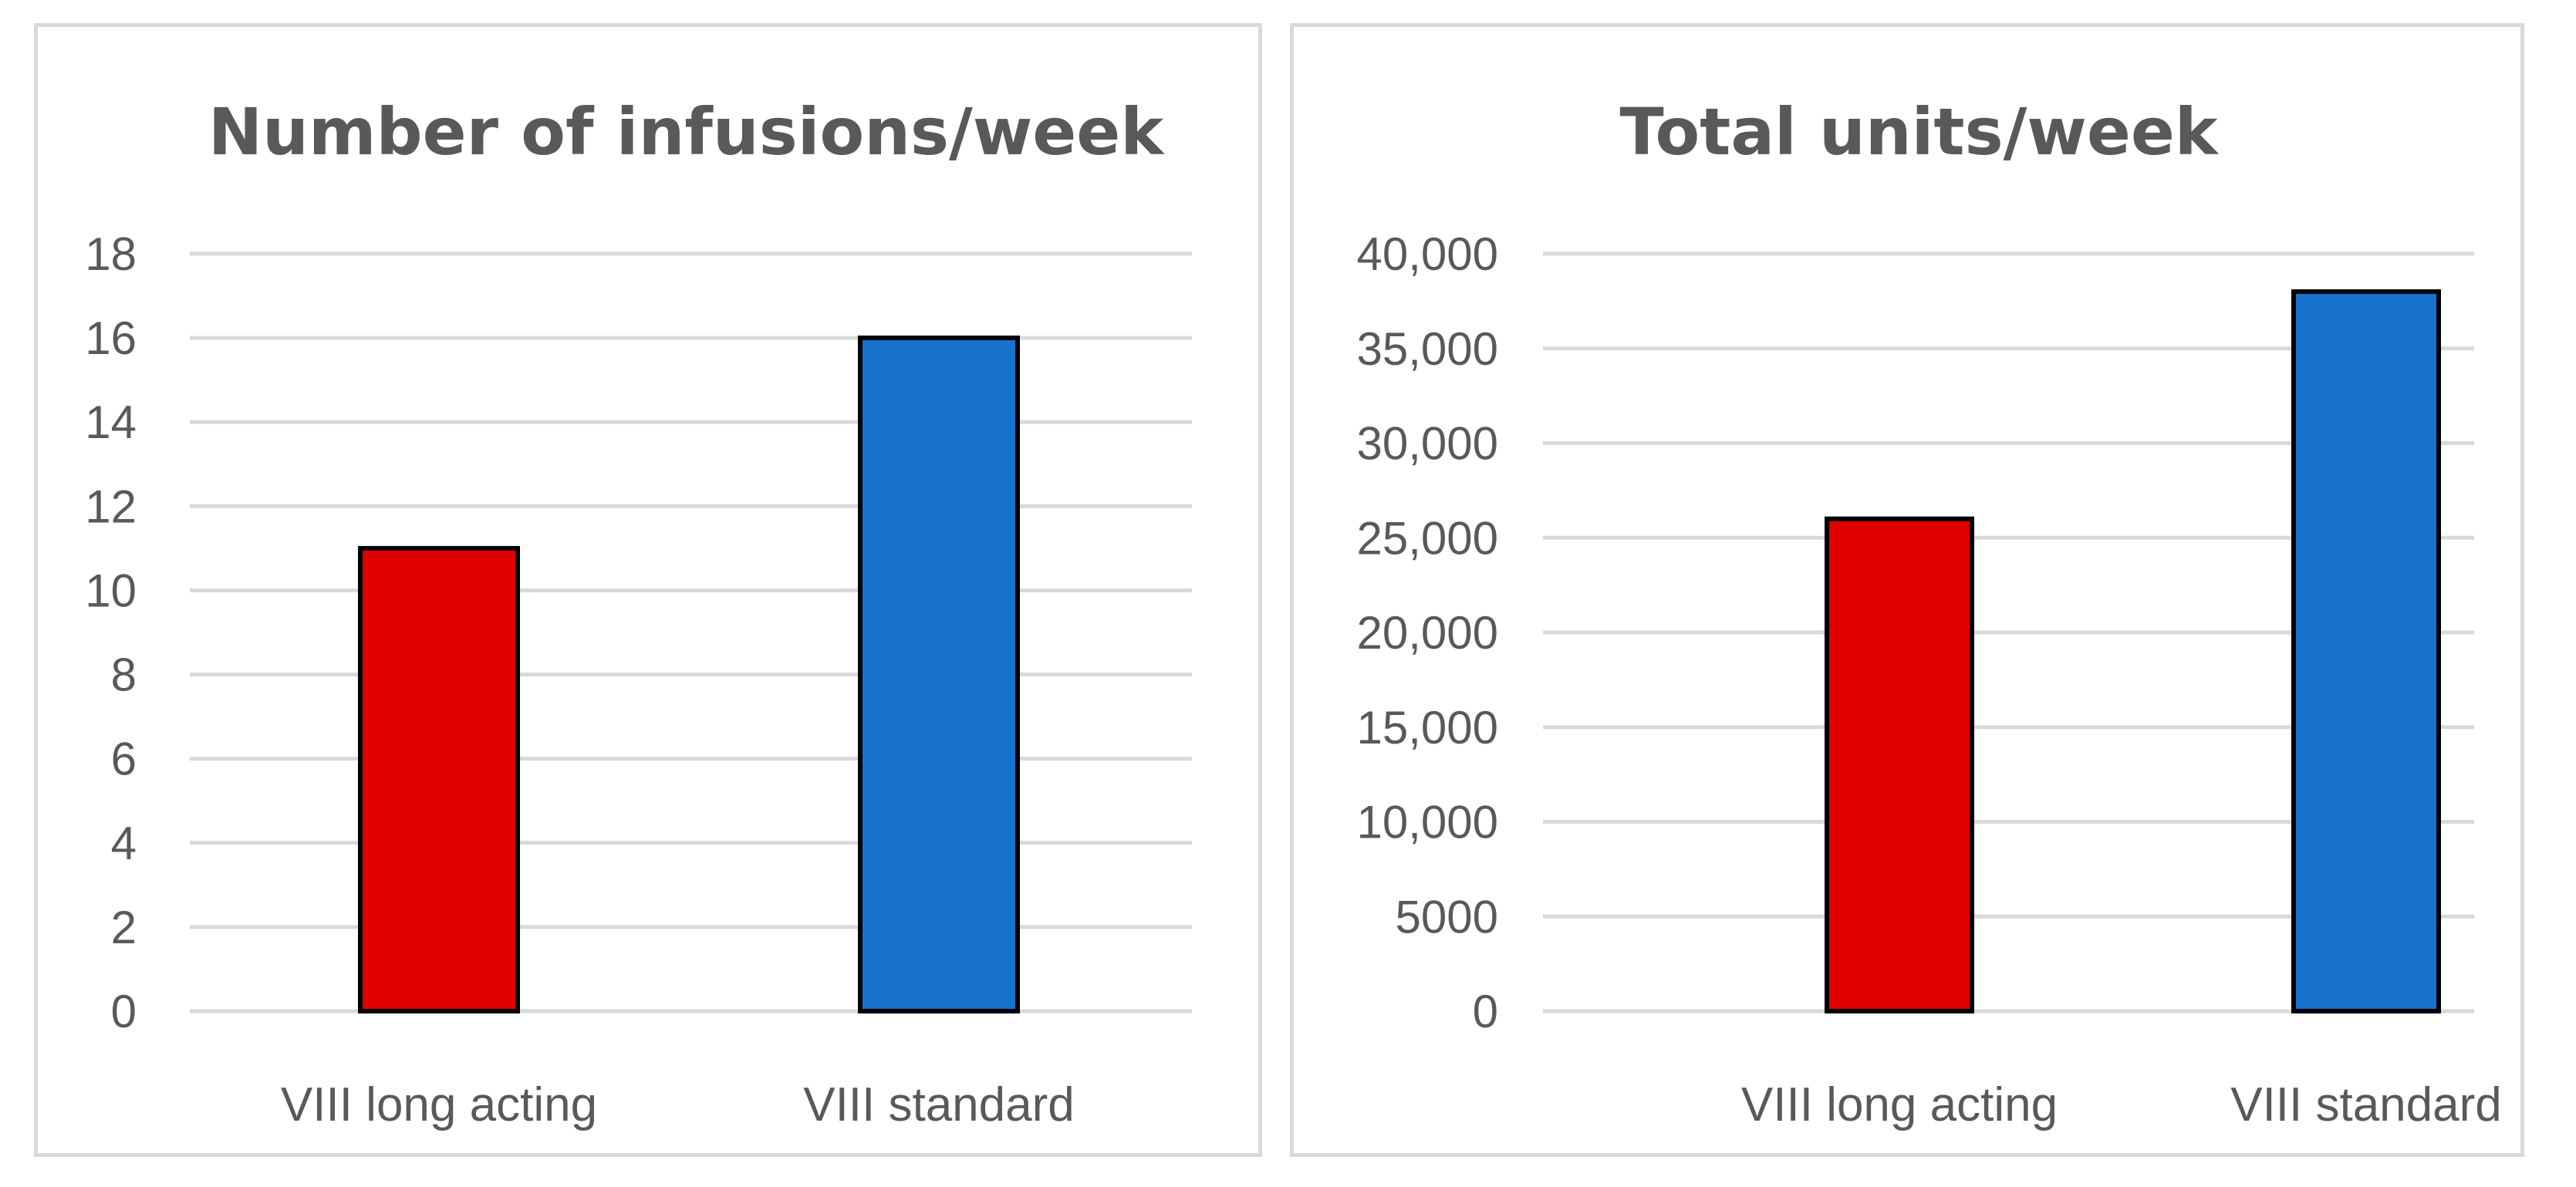 The height and width of the screenshot is (1187, 2576). Describe the element at coordinates (1427, 254) in the screenshot. I see `y-tick-label: 40,000` at that location.